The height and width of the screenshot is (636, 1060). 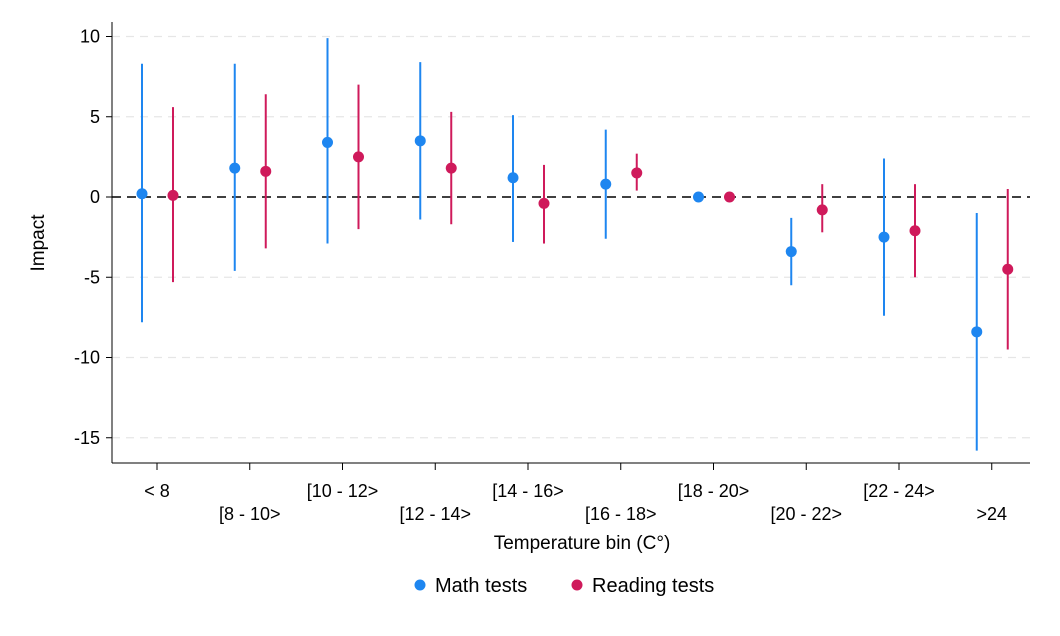 What do you see at coordinates (621, 514) in the screenshot?
I see `x-tick-label: [16 - 18>` at bounding box center [621, 514].